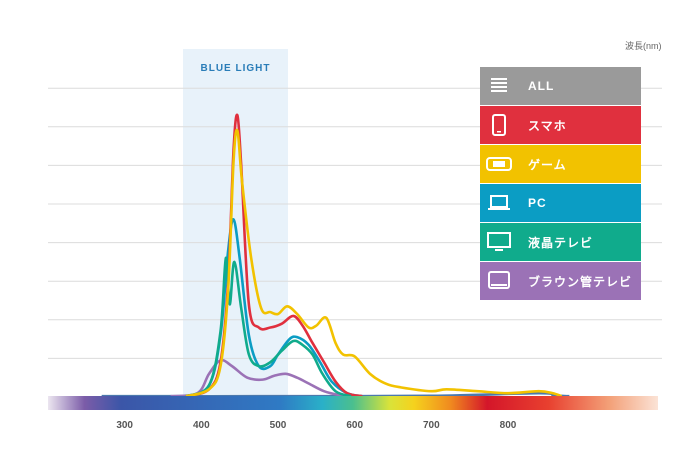 Image resolution: width=697 pixels, height=459 pixels. What do you see at coordinates (560, 86) in the screenshot?
I see `legend-item: ALL` at bounding box center [560, 86].